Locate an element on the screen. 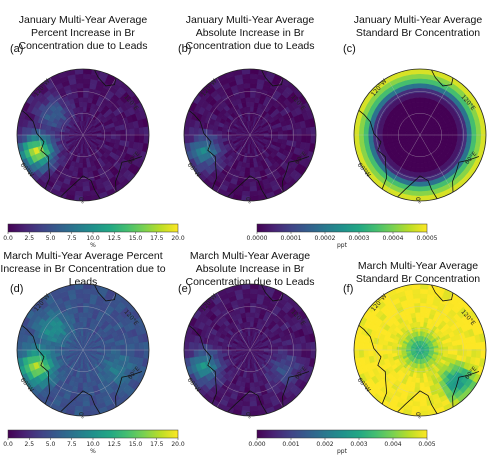 The image size is (500, 469). colorbar-gradient is located at coordinates (93, 228).